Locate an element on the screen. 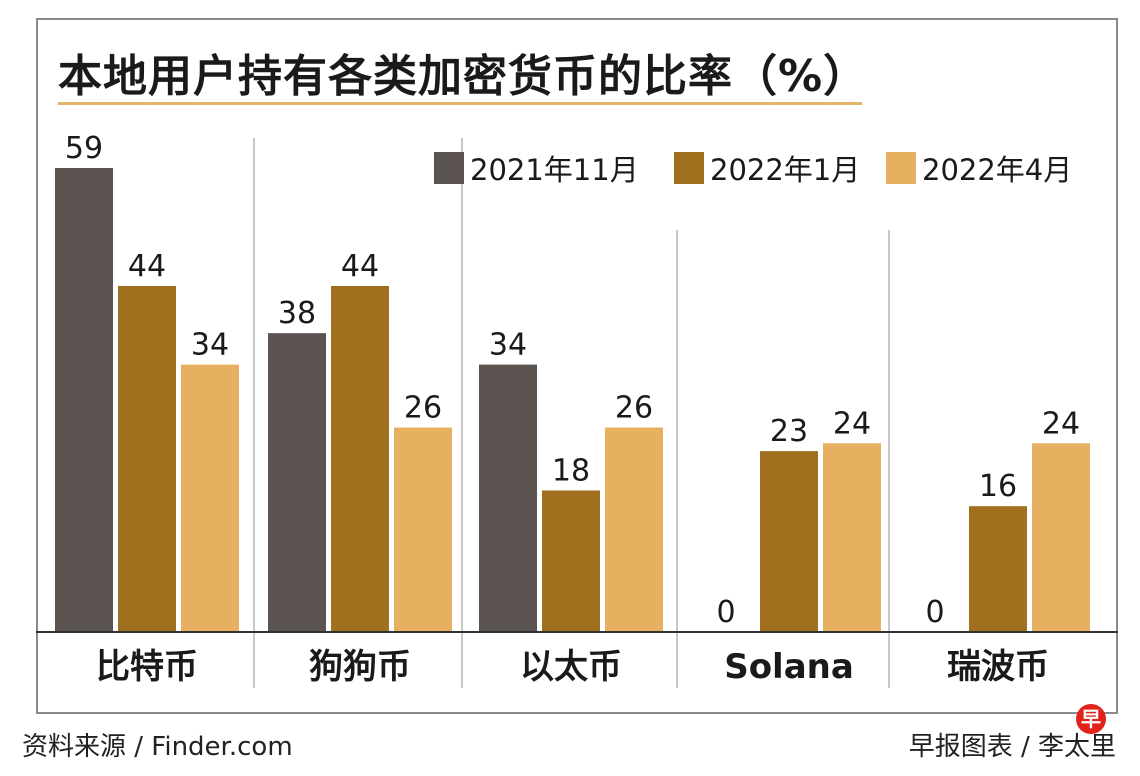  category-label: 瑞波币 is located at coordinates (998, 667).